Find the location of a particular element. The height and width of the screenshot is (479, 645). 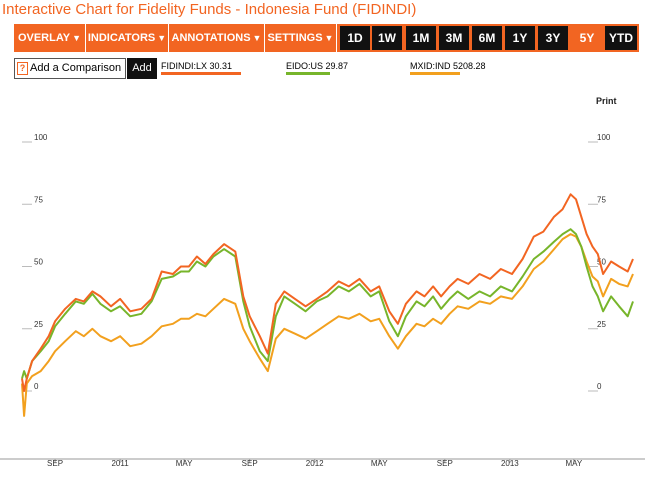

legend-item: EIDO:US 29.87 is located at coordinates (317, 66).